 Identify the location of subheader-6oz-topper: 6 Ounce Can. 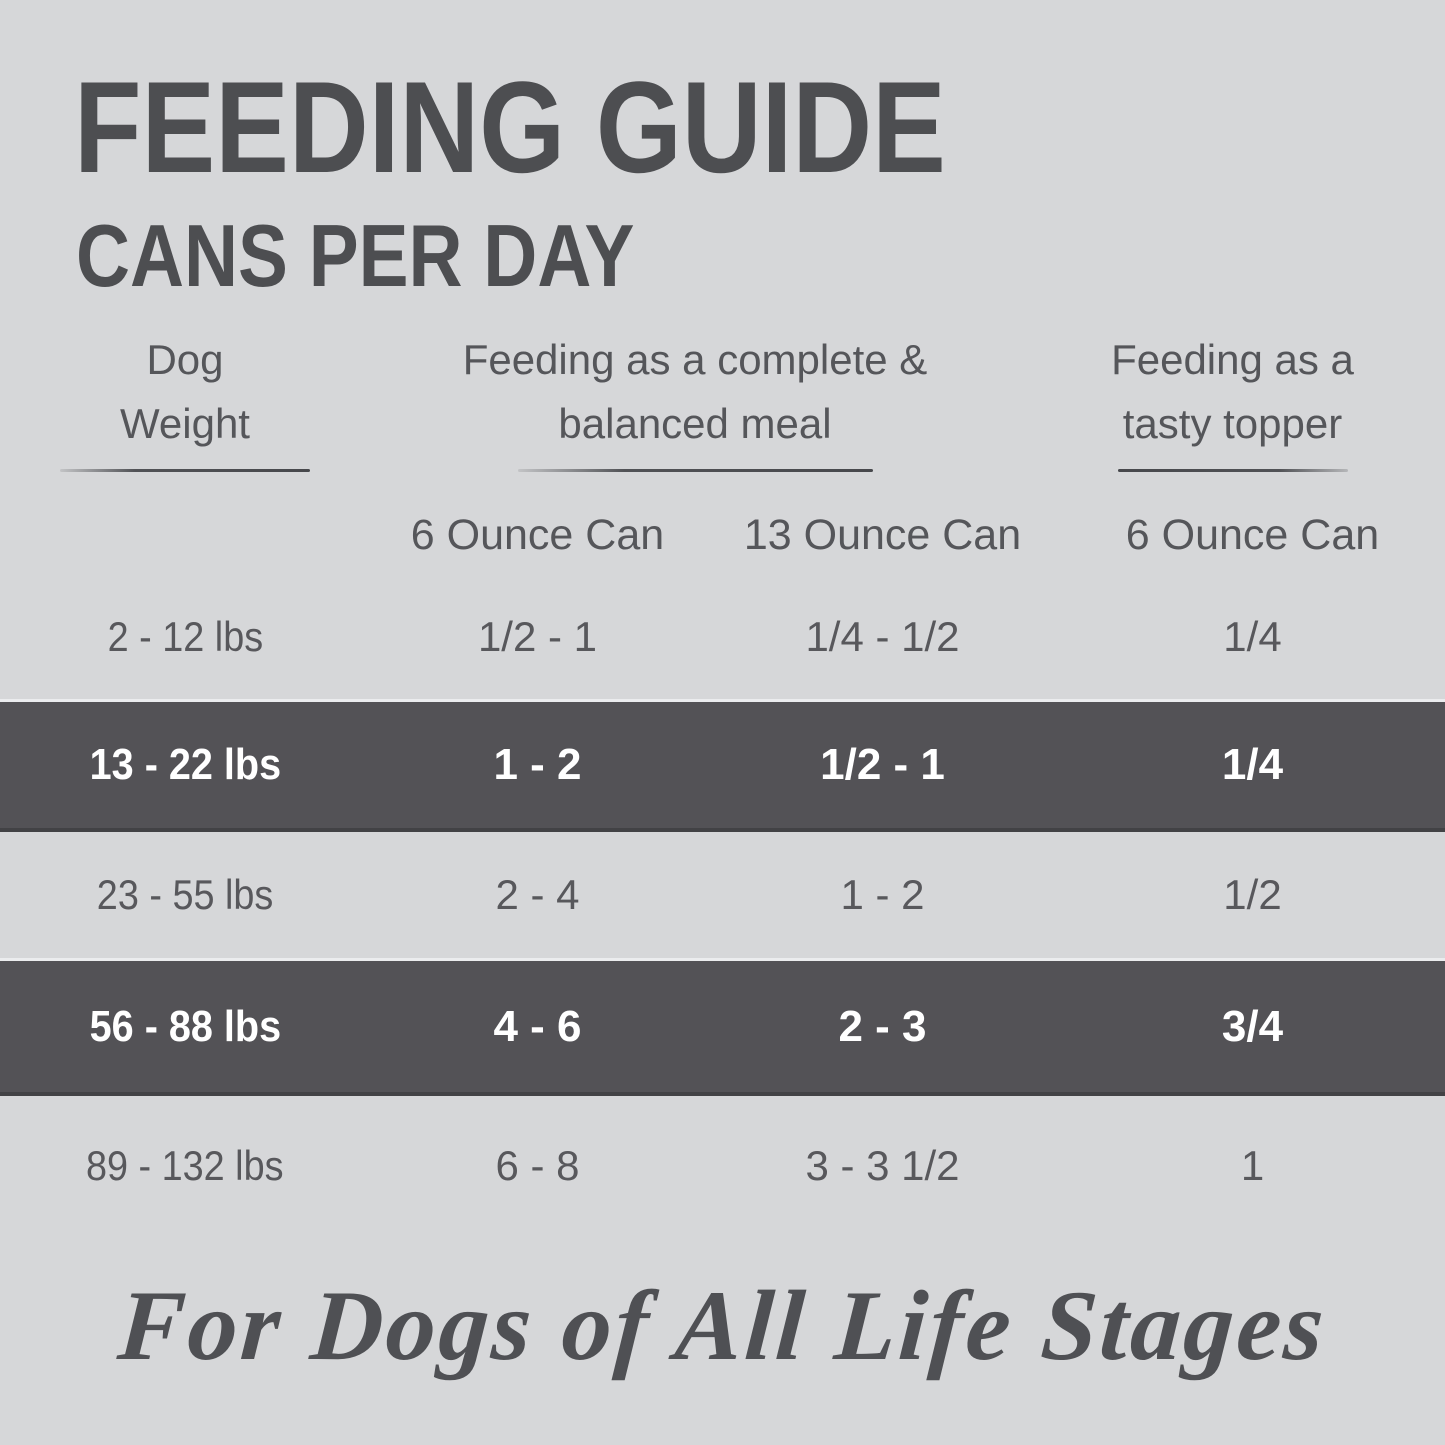
(1252, 534).